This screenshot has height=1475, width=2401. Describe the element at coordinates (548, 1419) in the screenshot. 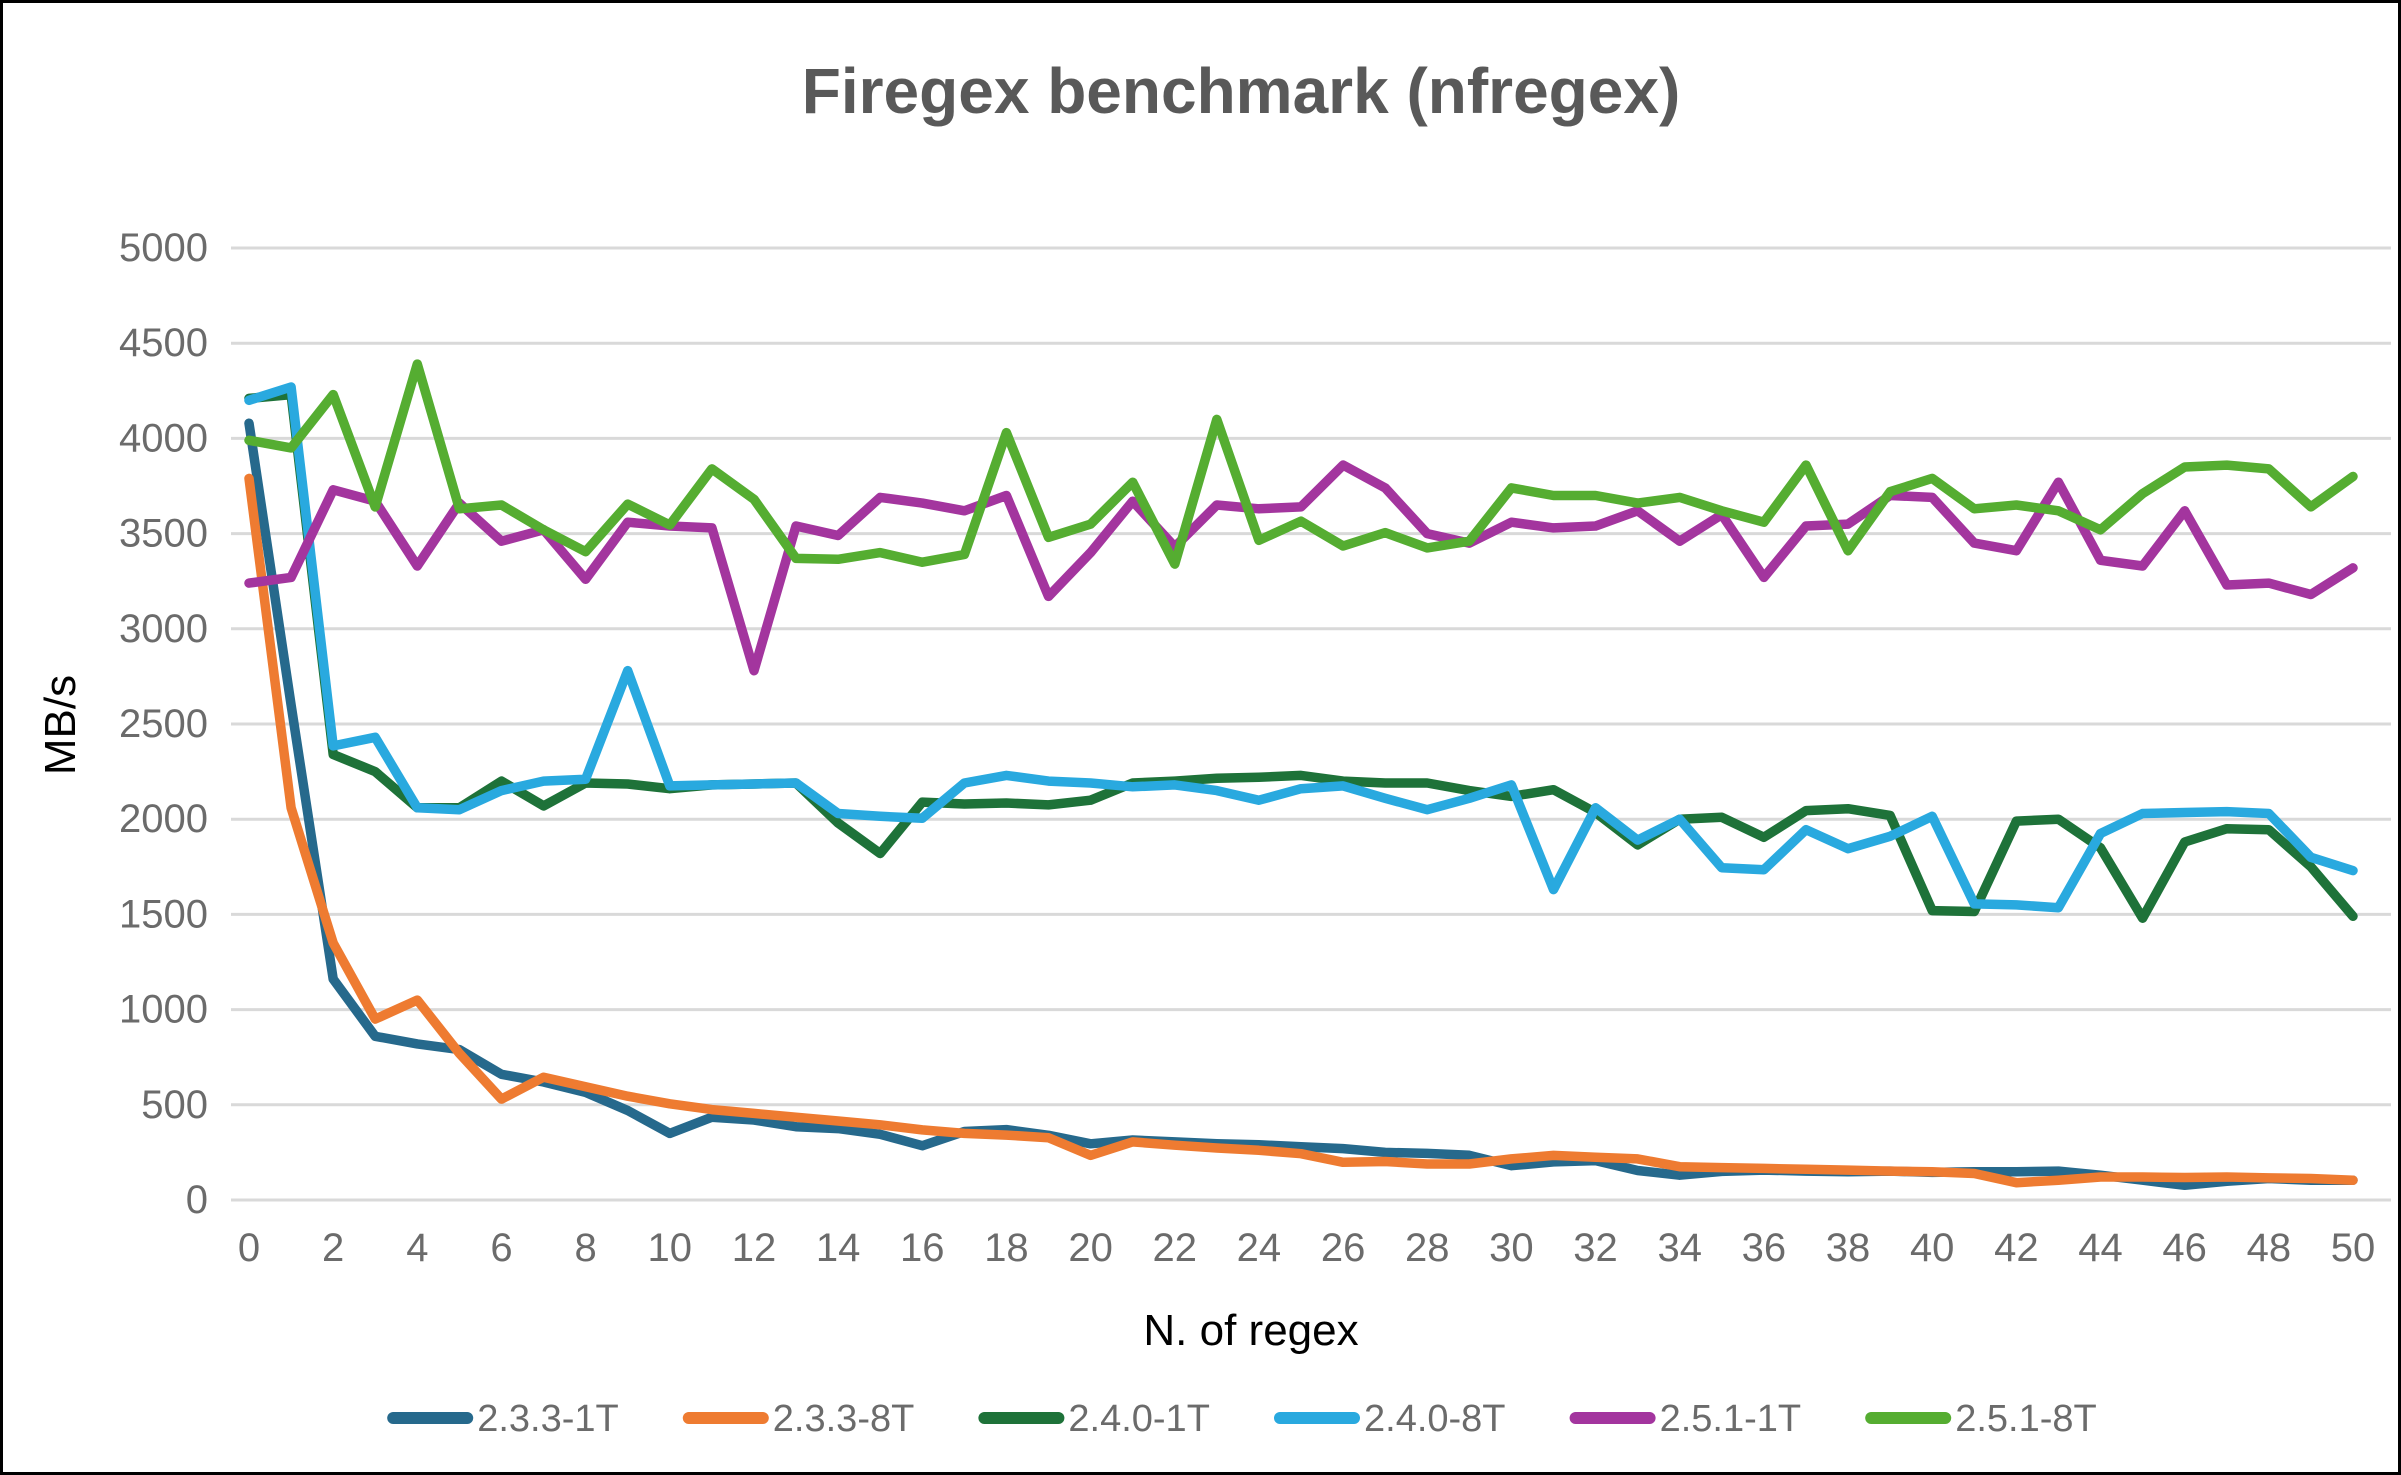

I see `legend-label-2.3.3-1T: 2.3.3-1T` at that location.